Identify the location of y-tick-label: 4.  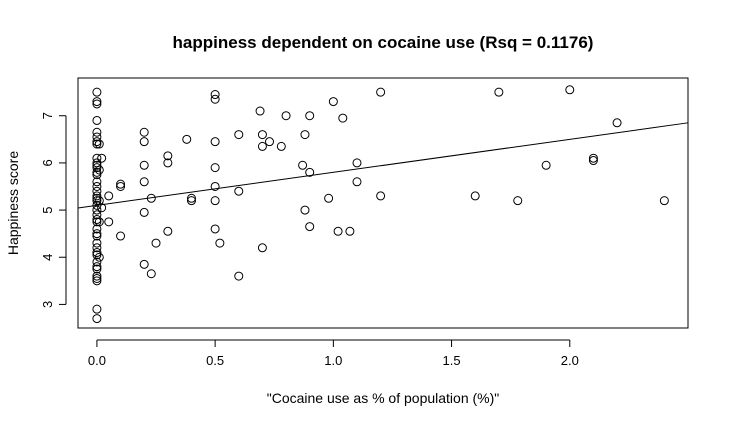
(47, 257).